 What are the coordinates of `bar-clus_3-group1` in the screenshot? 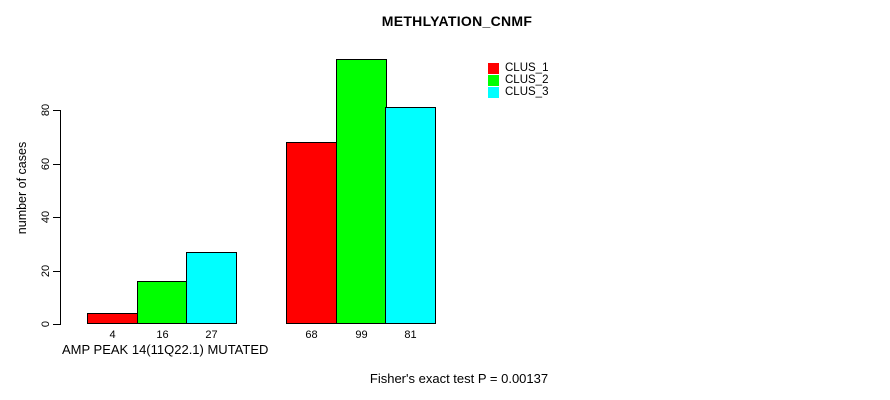 It's located at (211, 288).